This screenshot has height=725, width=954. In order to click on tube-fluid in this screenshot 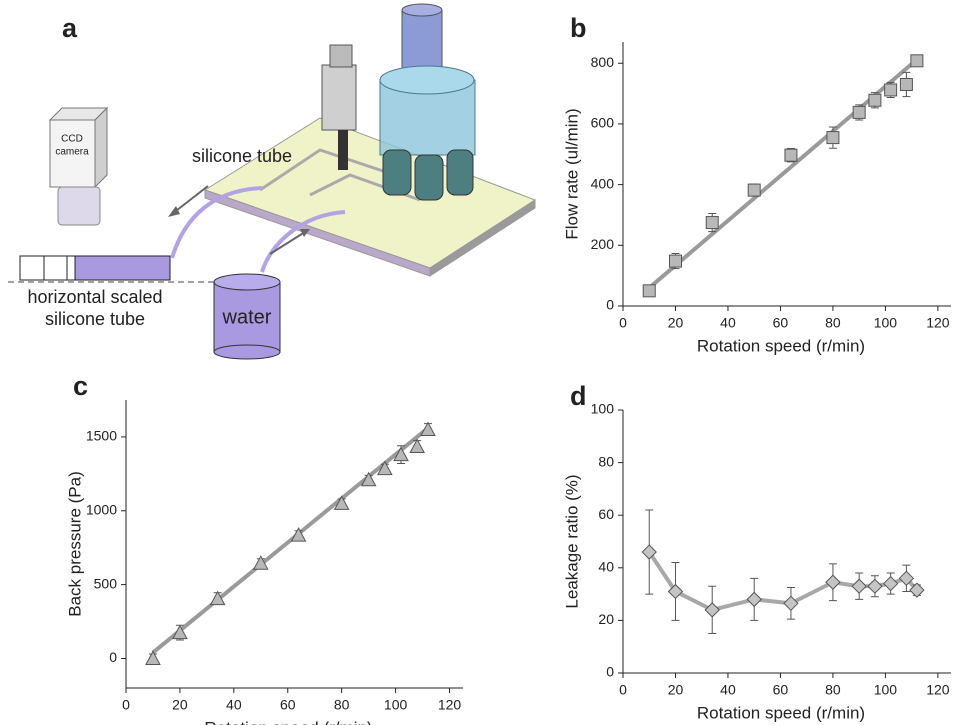, I will do `click(122, 268)`.